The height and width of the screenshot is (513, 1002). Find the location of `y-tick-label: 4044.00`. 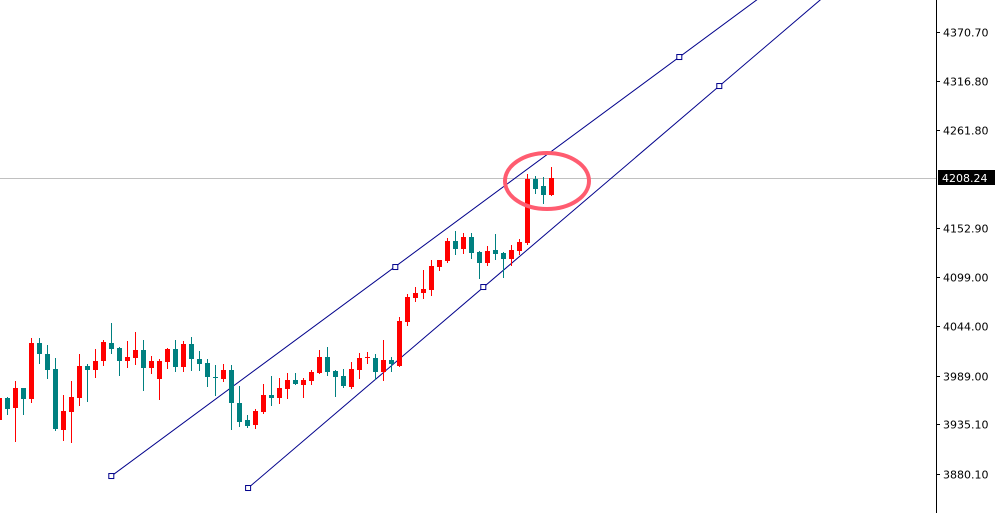

y-tick-label: 4044.00 is located at coordinates (966, 327).